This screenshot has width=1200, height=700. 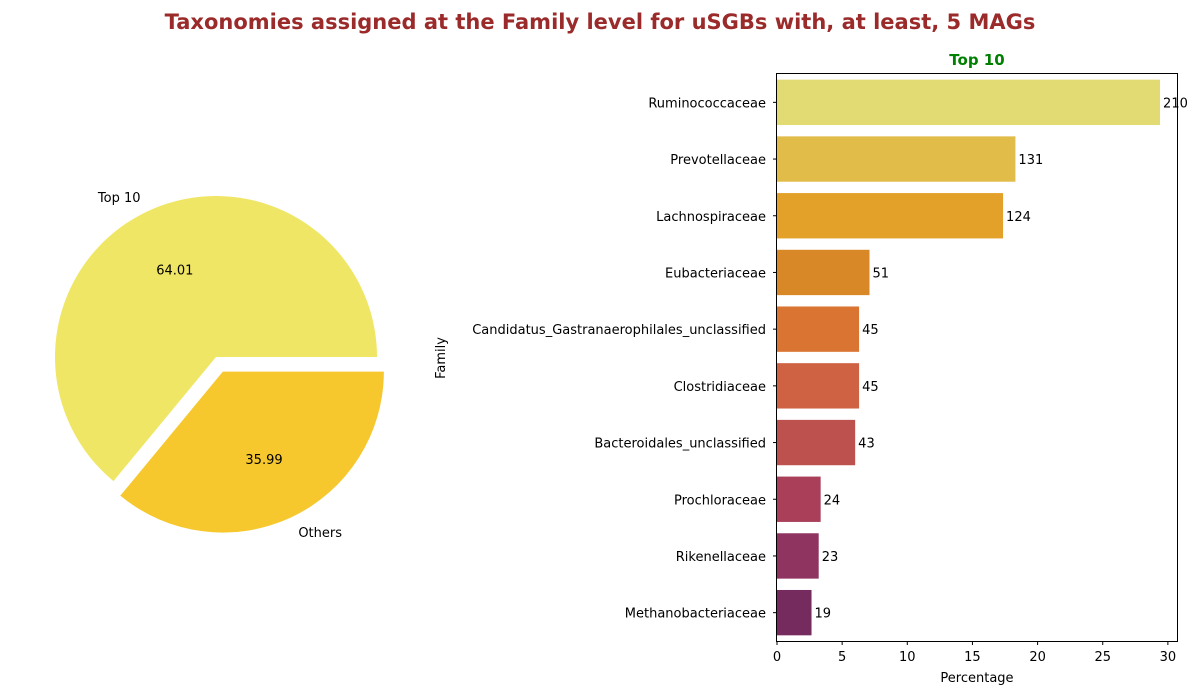 What do you see at coordinates (721, 557) in the screenshot?
I see `y-tick-label-rikenellaceae: Rikenellaceae` at bounding box center [721, 557].